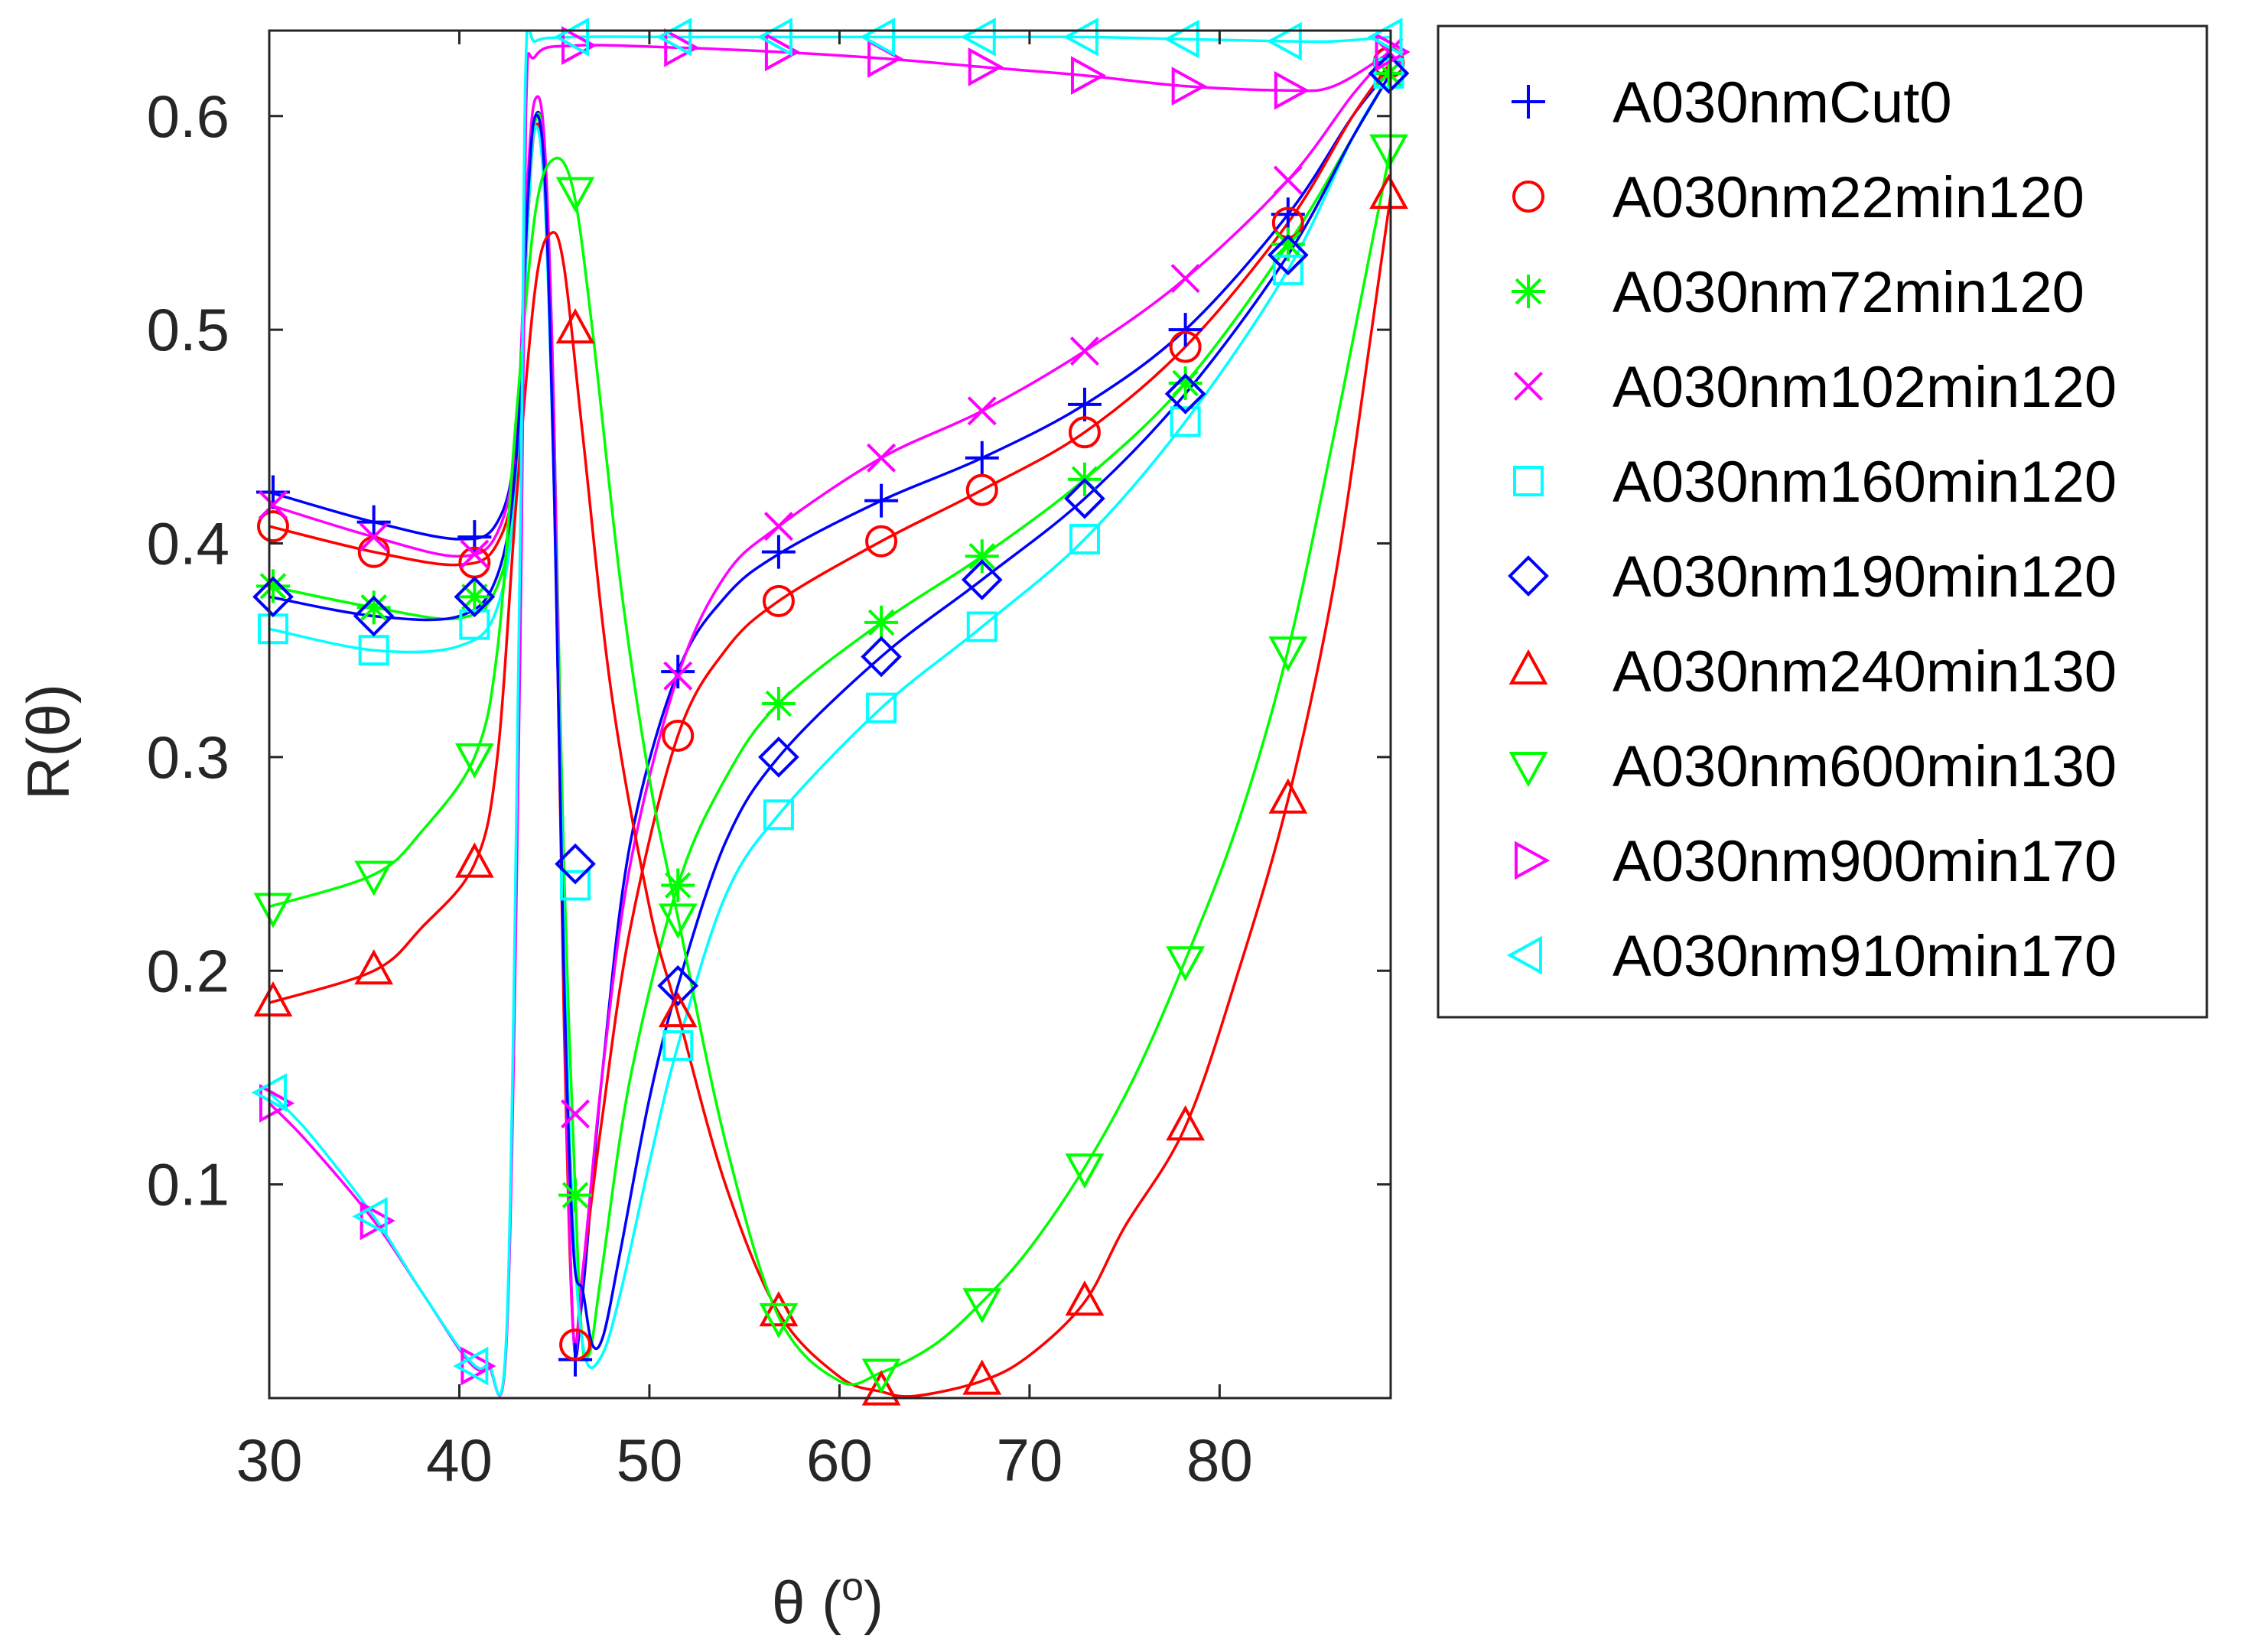 The height and width of the screenshot is (1652, 2252). What do you see at coordinates (1865, 766) in the screenshot?
I see `legend-label: A030nm600min130` at bounding box center [1865, 766].